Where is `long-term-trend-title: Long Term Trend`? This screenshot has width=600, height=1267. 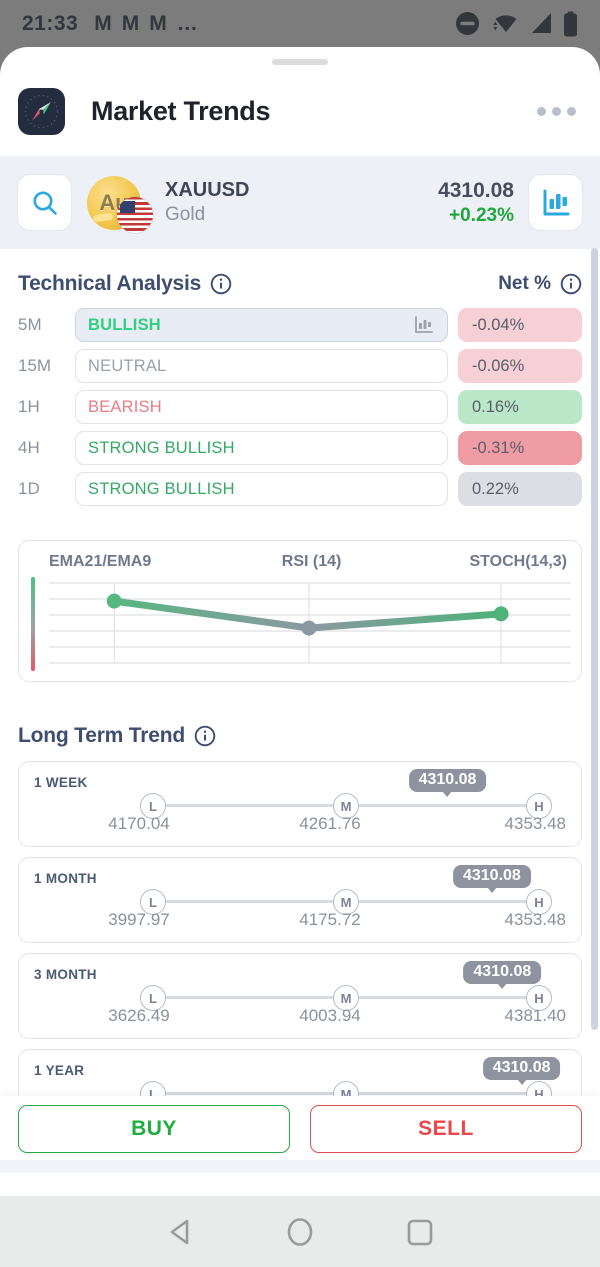
long-term-trend-title: Long Term Trend is located at coordinates (101, 735).